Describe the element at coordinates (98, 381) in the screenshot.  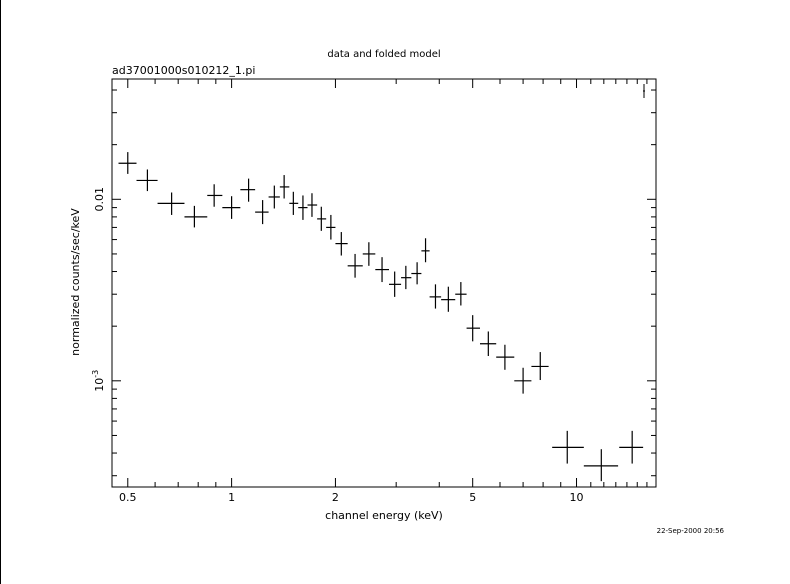
I see `y-tick-label: 10-3` at that location.